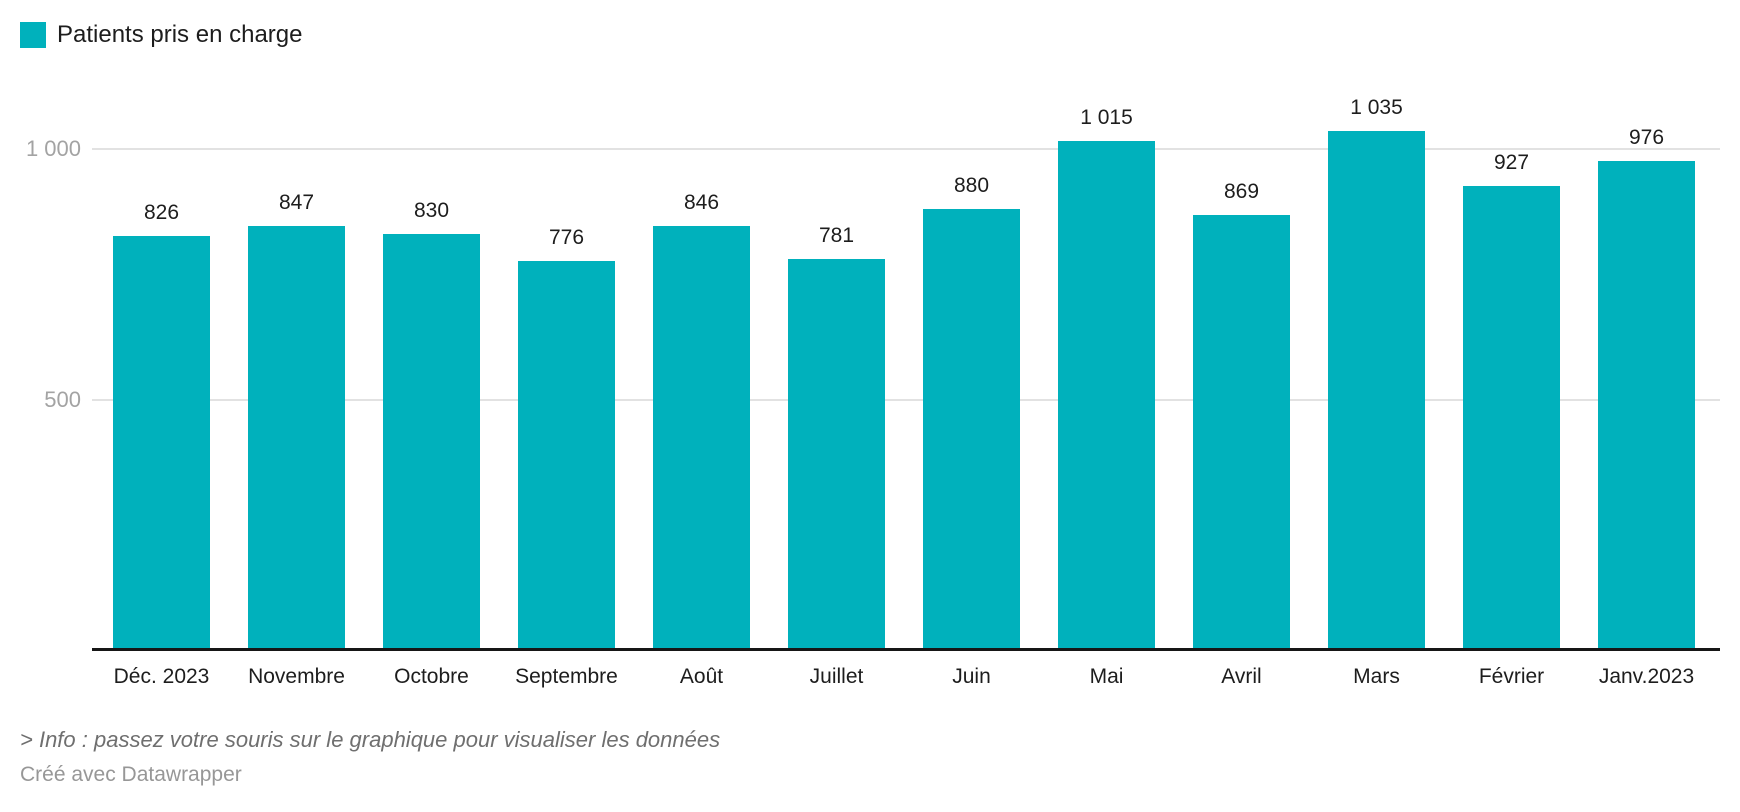 The image size is (1740, 812). What do you see at coordinates (701, 676) in the screenshot?
I see `x-tick-label: Août` at bounding box center [701, 676].